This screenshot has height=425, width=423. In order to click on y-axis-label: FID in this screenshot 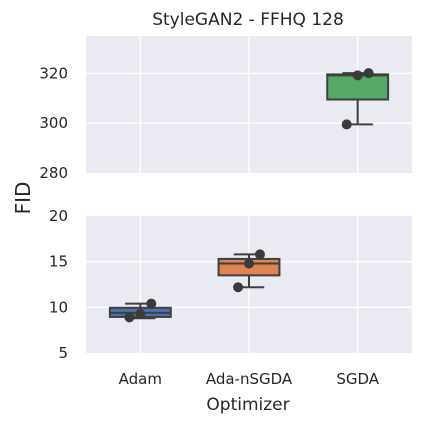, I will do `click(23, 198)`.